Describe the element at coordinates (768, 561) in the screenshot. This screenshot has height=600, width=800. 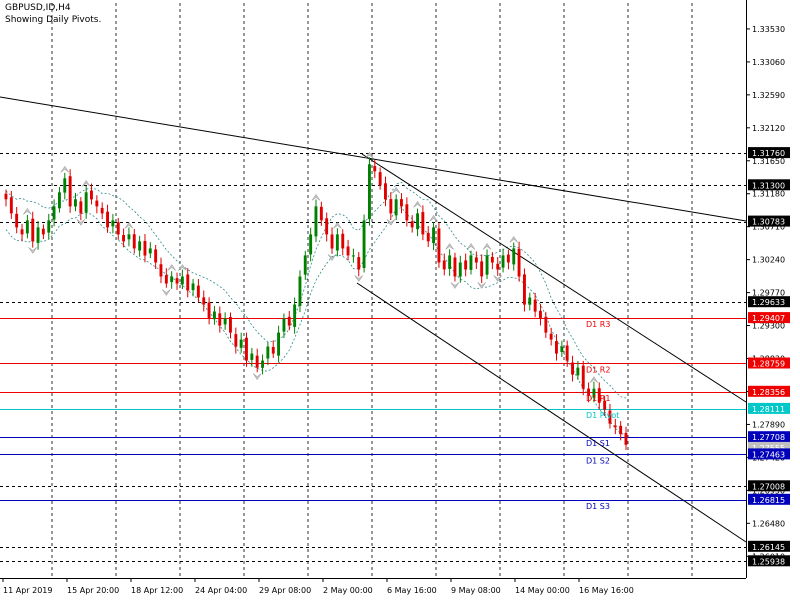
I see `price-label-text: 1.25938` at that location.